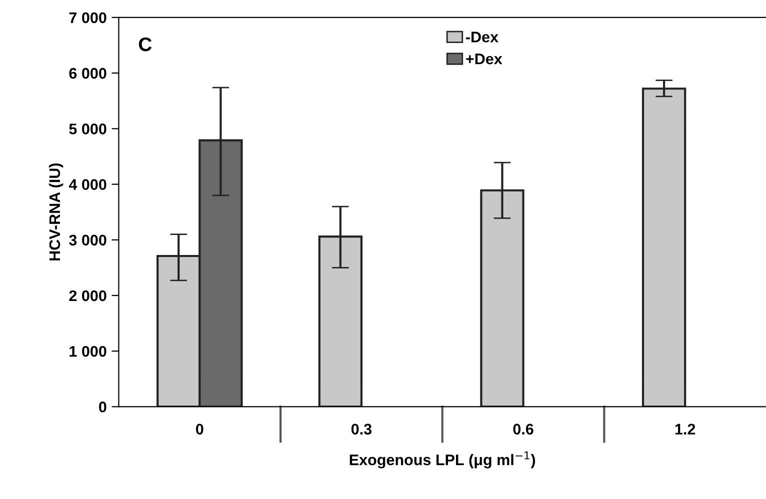 The image size is (766, 499). I want to click on y-axis-title: HCV-RNA (IU), so click(56, 211).